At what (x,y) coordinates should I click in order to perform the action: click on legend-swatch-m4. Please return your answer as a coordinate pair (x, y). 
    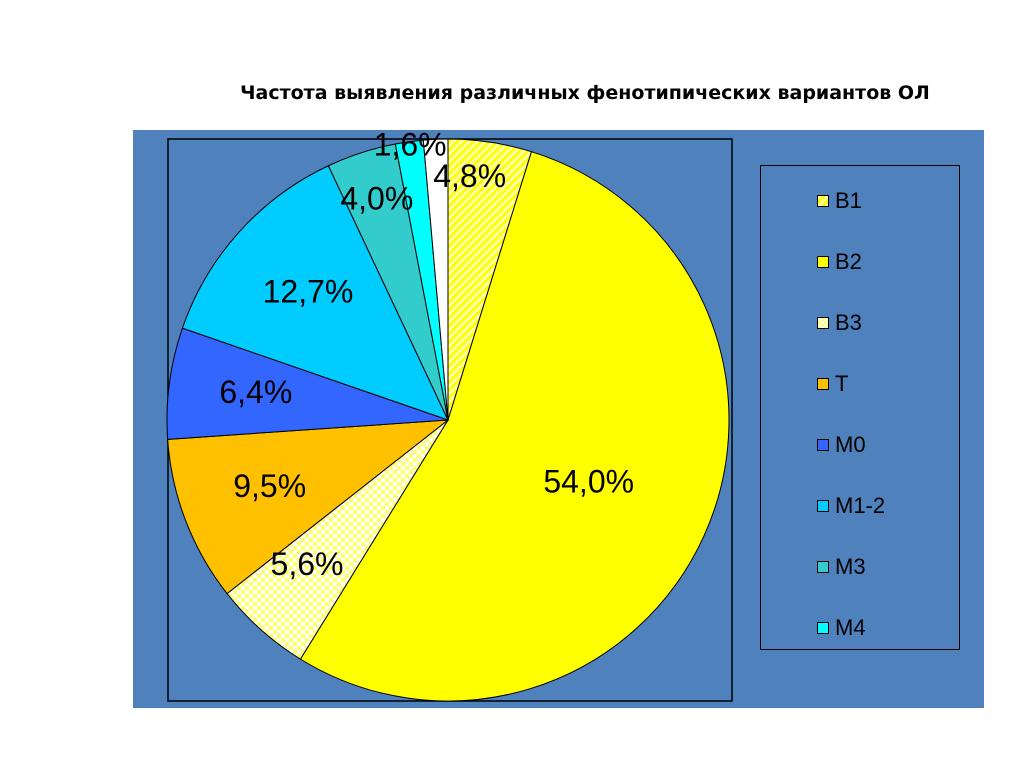
    Looking at the image, I should click on (823, 628).